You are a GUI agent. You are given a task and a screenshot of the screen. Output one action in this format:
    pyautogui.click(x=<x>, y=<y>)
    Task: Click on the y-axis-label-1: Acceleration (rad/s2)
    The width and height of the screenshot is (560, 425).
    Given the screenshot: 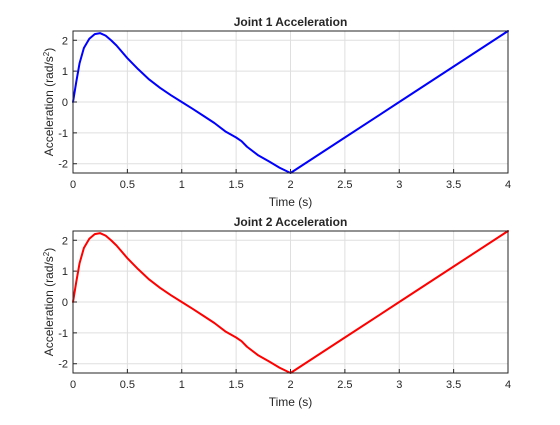 What is the action you would take?
    pyautogui.click(x=49, y=102)
    